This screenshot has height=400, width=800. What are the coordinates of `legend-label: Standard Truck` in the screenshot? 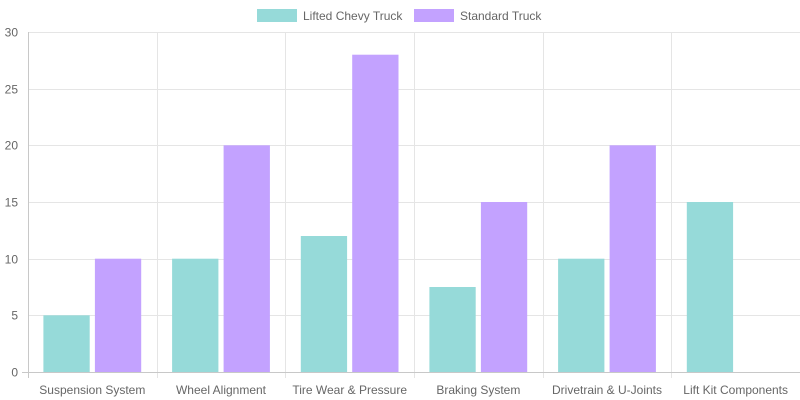 It's located at (501, 16).